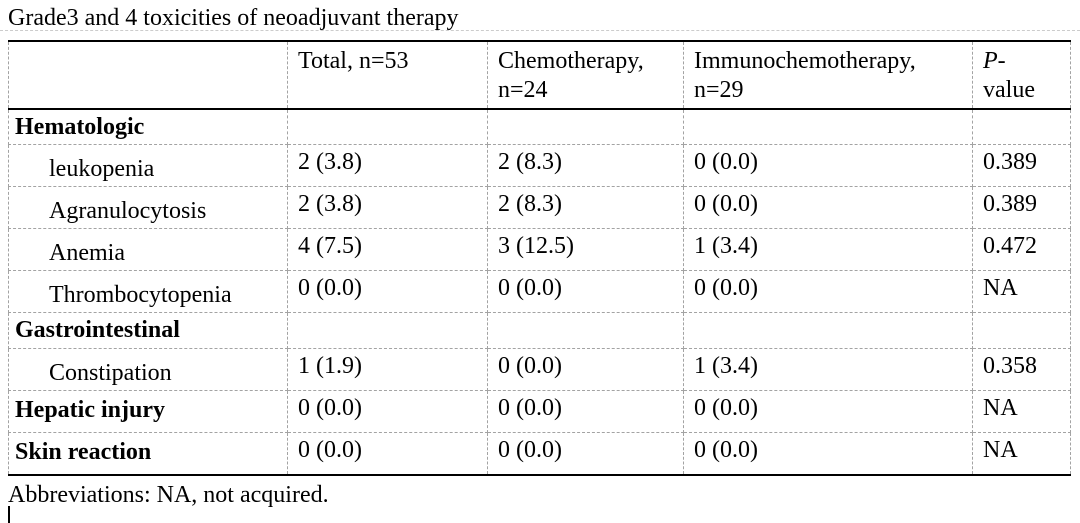 The height and width of the screenshot is (523, 1080). I want to click on row-label-cell: Skin reaction, so click(148, 454).